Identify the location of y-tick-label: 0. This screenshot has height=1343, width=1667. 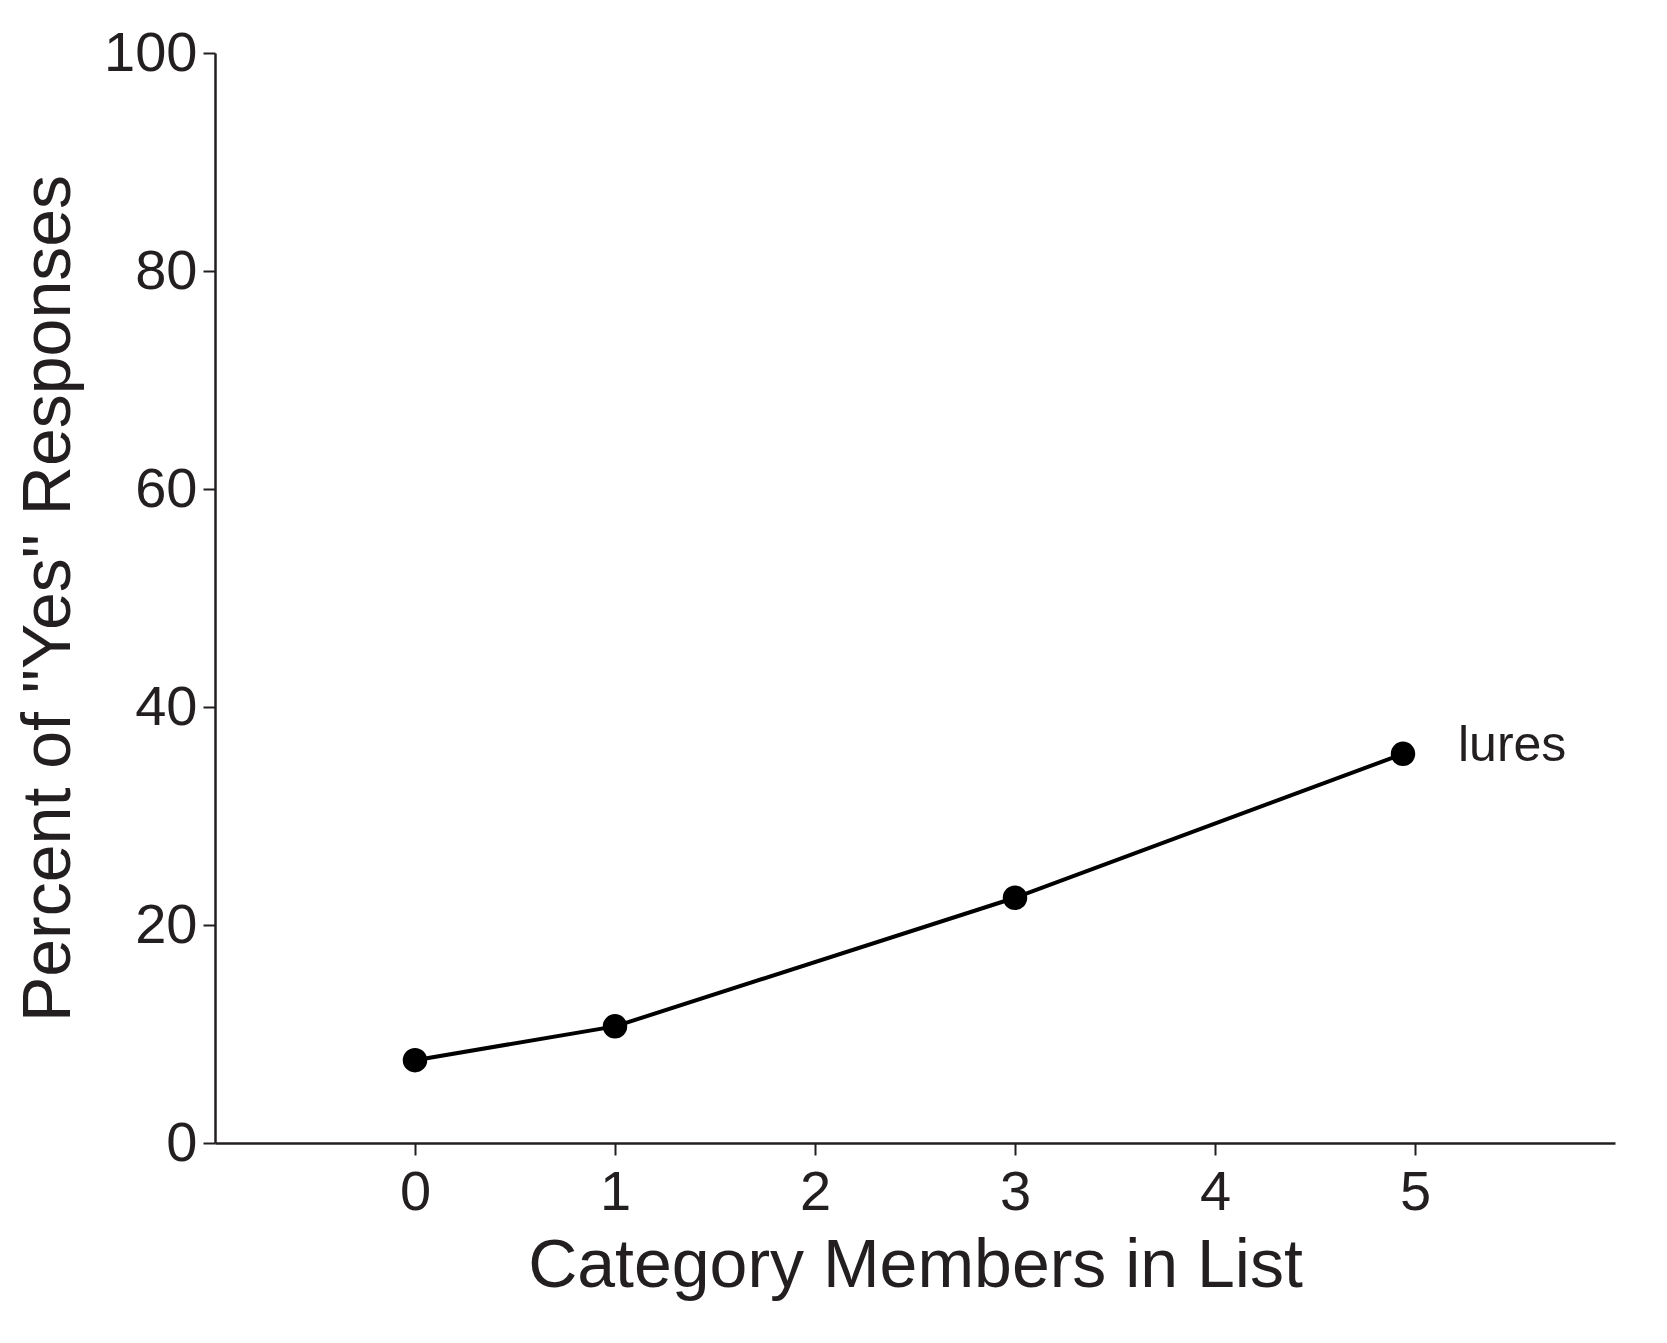
(182, 1141).